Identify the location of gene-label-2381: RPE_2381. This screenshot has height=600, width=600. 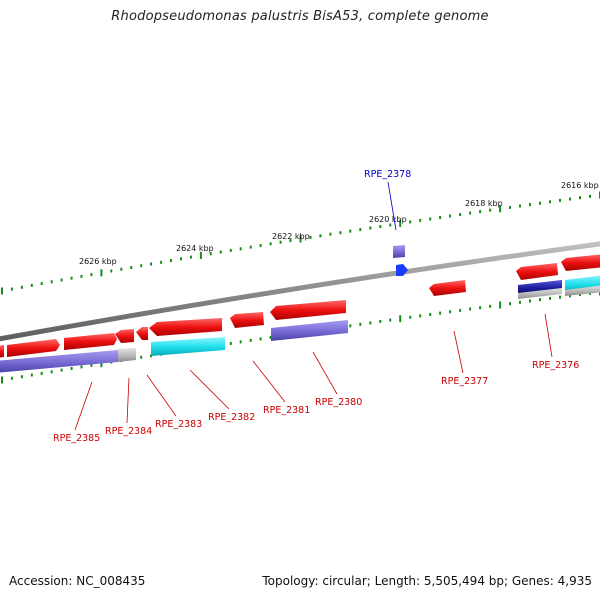
(286, 410).